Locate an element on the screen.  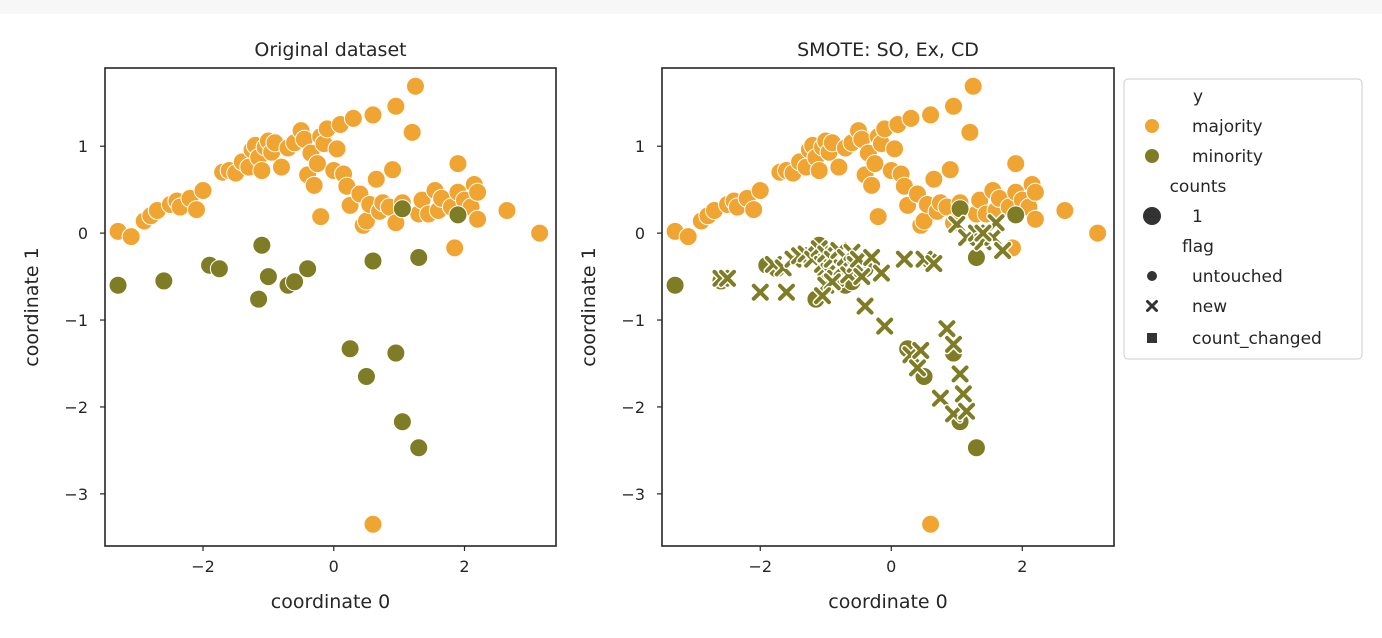
x-tick-label: 0 is located at coordinates (891, 566).